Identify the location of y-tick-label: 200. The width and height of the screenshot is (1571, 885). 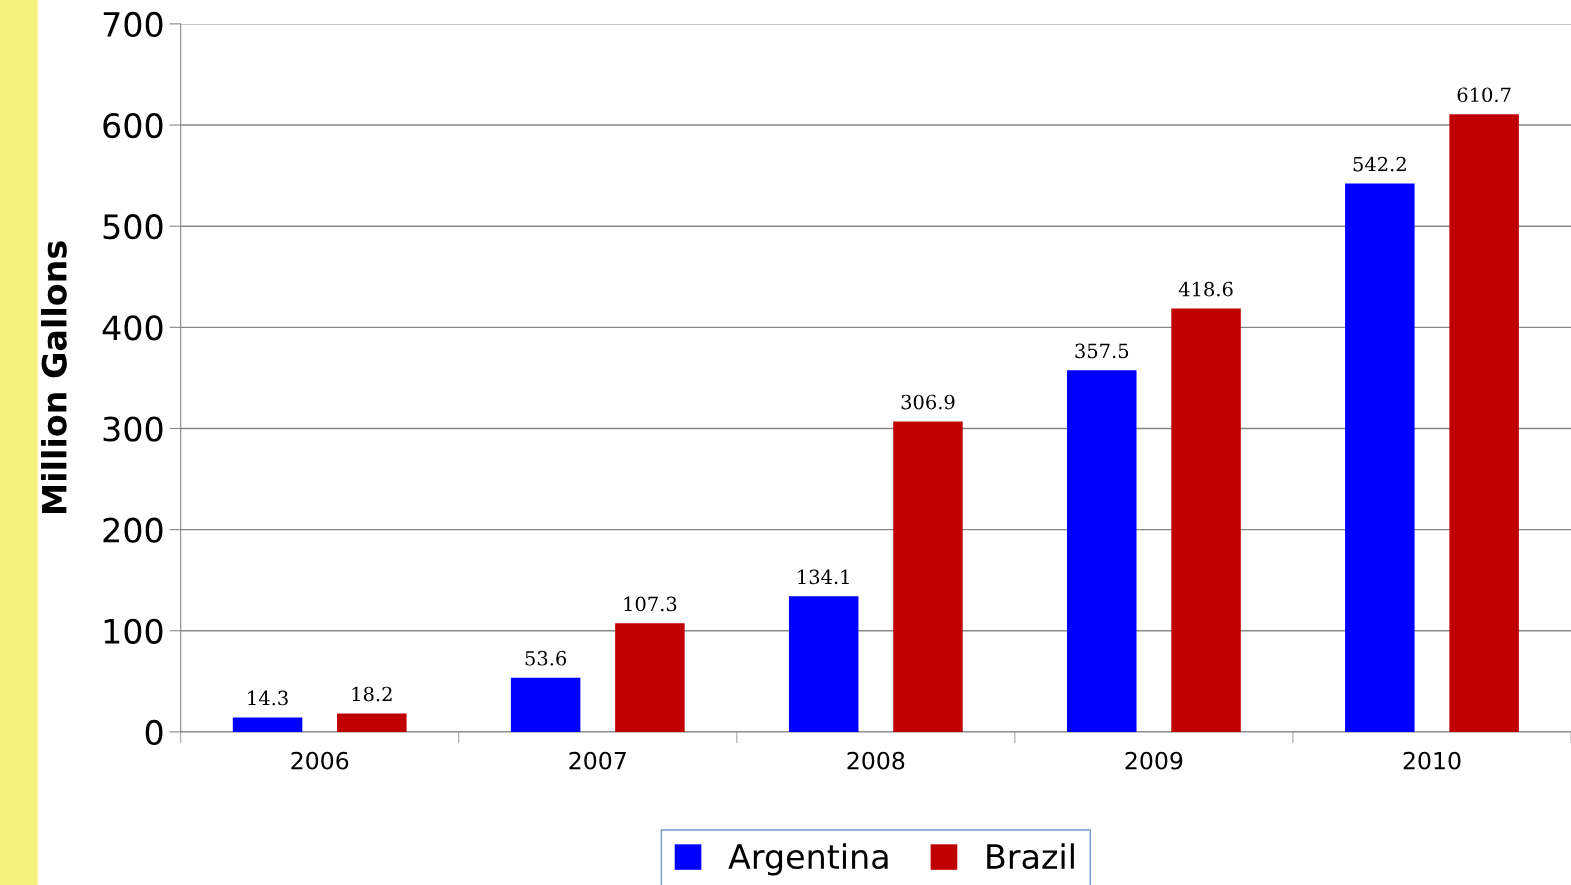
(133, 530).